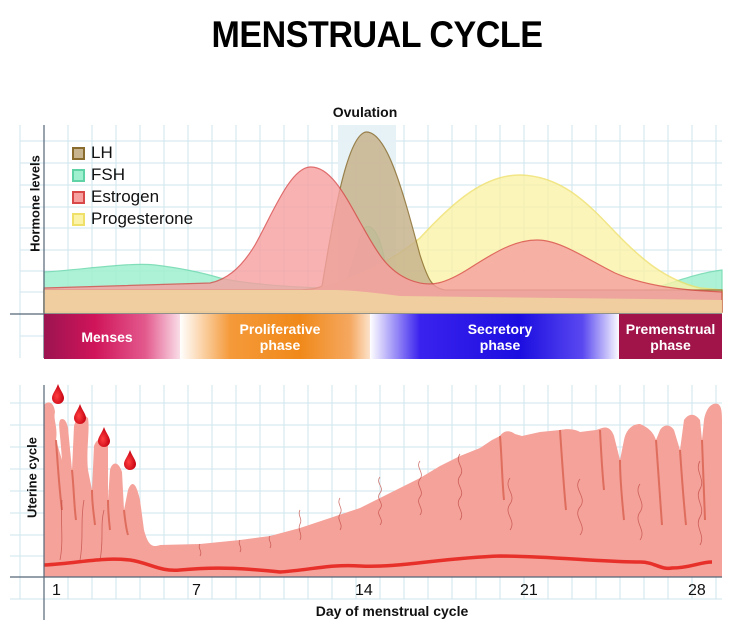  I want to click on legend-item-estrogen: Estrogen, so click(132, 197).